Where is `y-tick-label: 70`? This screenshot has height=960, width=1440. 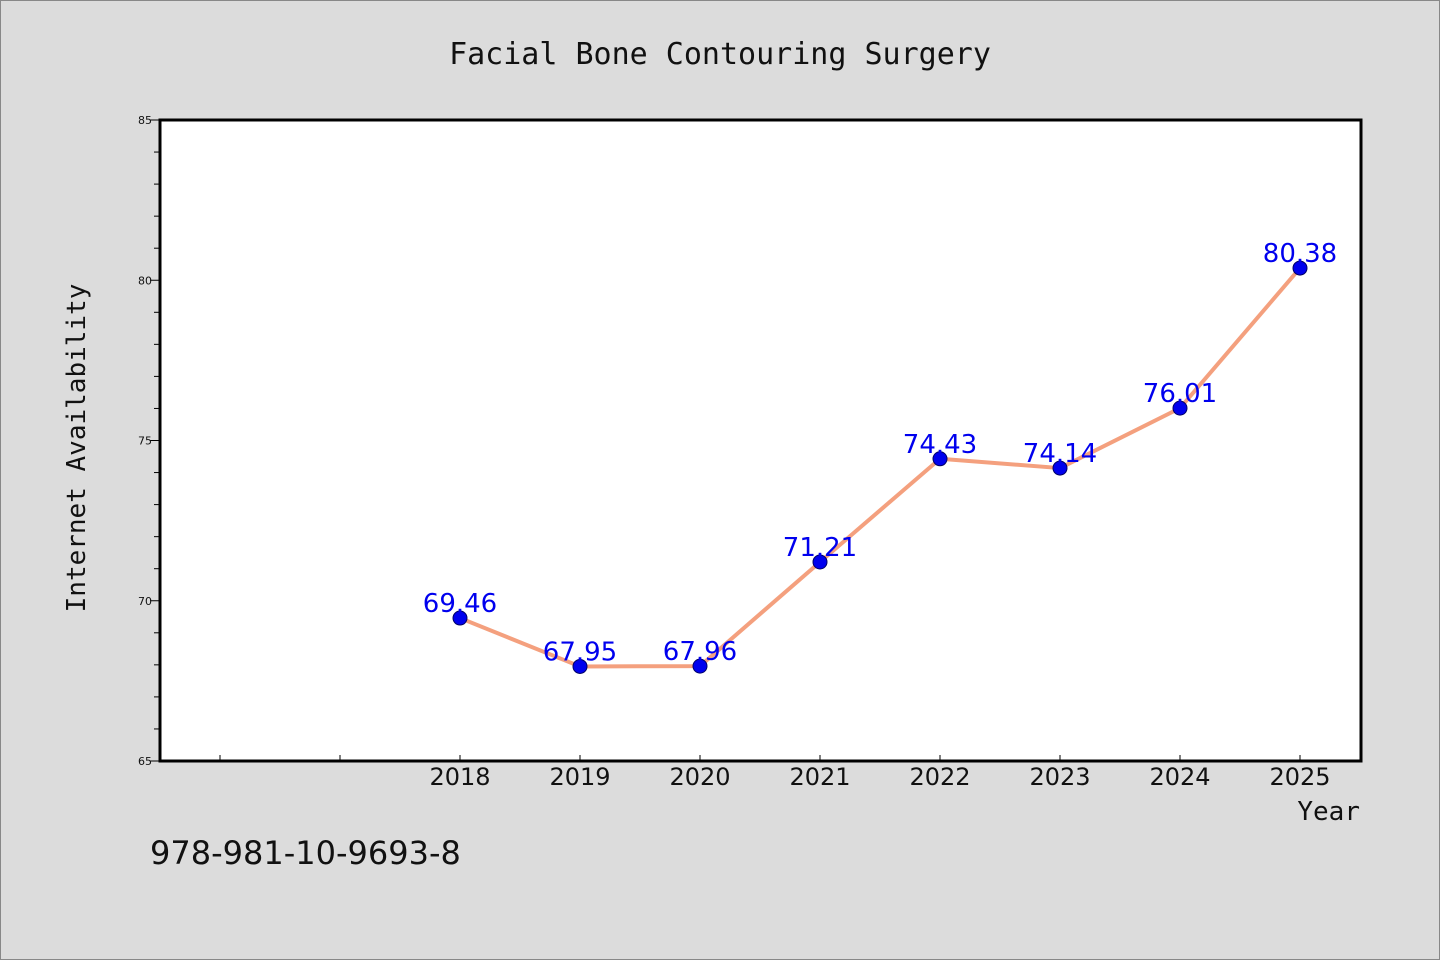
y-tick-label: 70 is located at coordinates (145, 601).